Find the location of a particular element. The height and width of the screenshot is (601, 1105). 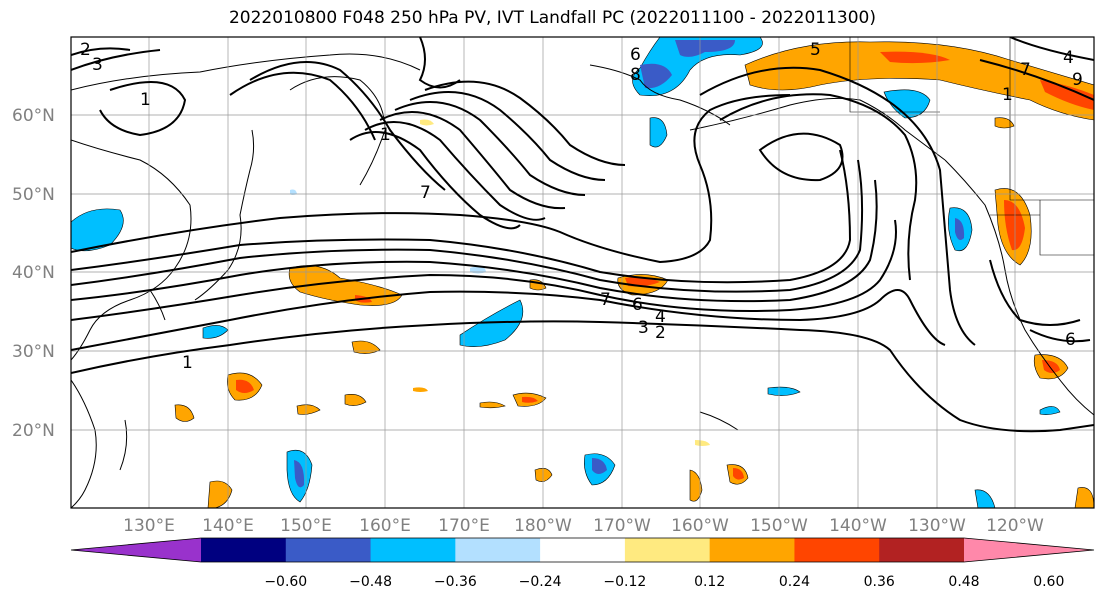

contour-label: 4 is located at coordinates (1068, 58).